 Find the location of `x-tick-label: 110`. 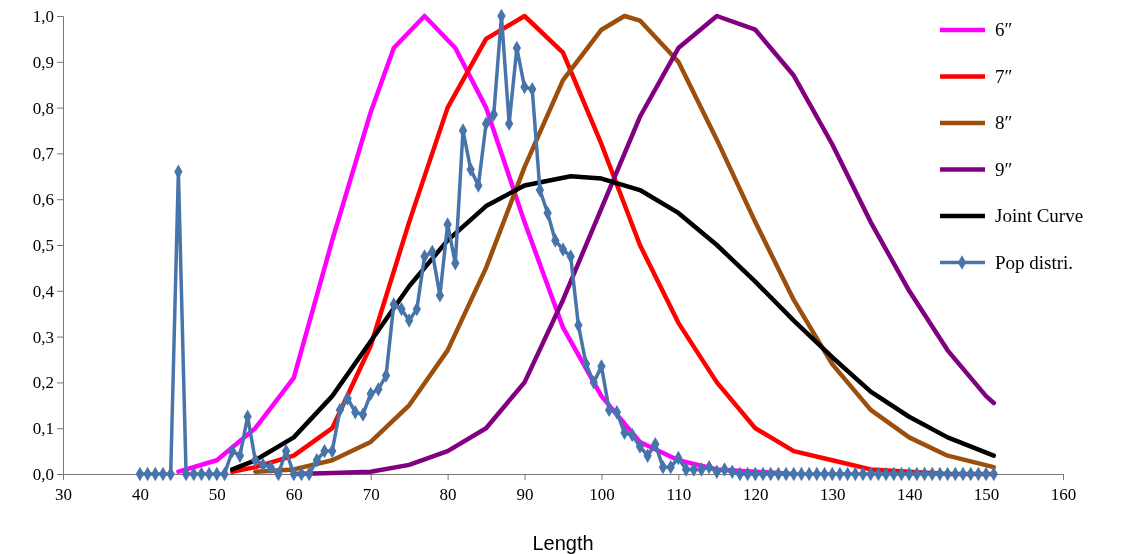

x-tick-label: 110 is located at coordinates (679, 494).